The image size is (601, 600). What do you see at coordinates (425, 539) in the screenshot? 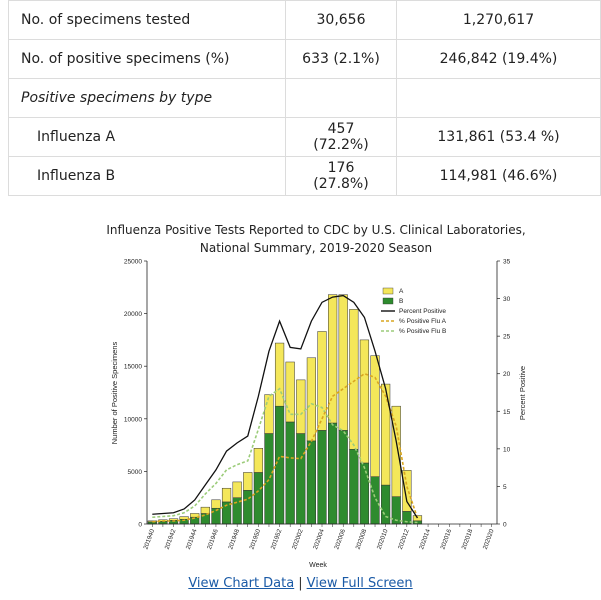
I see `x-tick-label: 202014` at bounding box center [425, 539].